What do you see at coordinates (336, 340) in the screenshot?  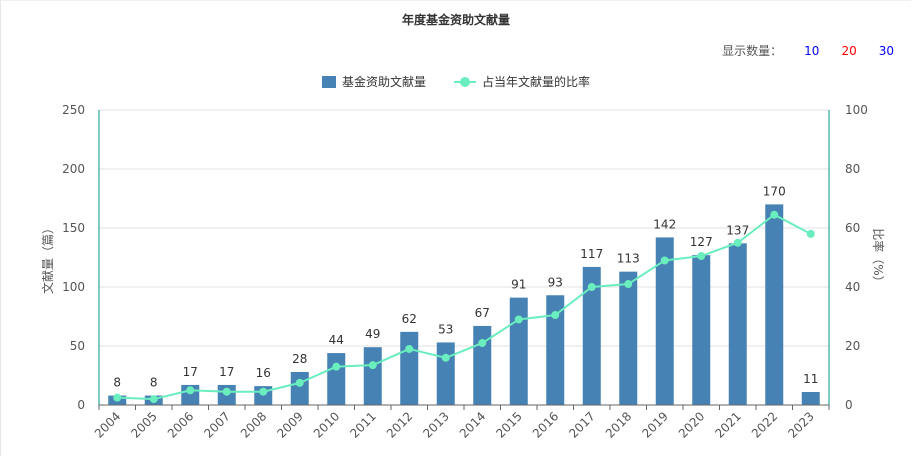 I see `bar-value-label: 44` at bounding box center [336, 340].